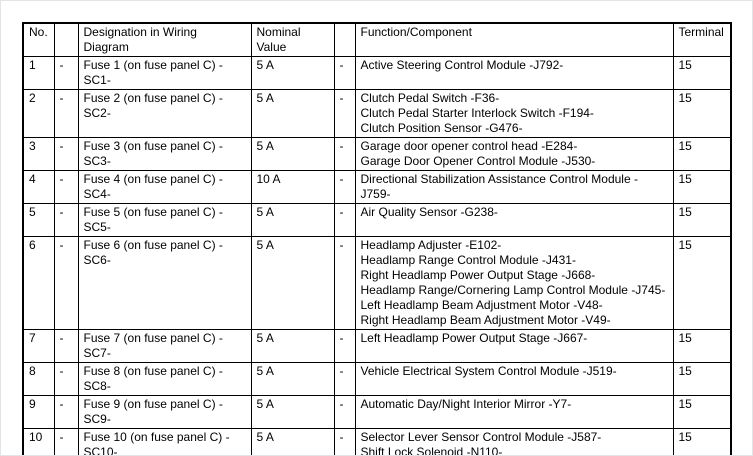 This screenshot has height=456, width=753. I want to click on col-header-dash2, so click(344, 39).